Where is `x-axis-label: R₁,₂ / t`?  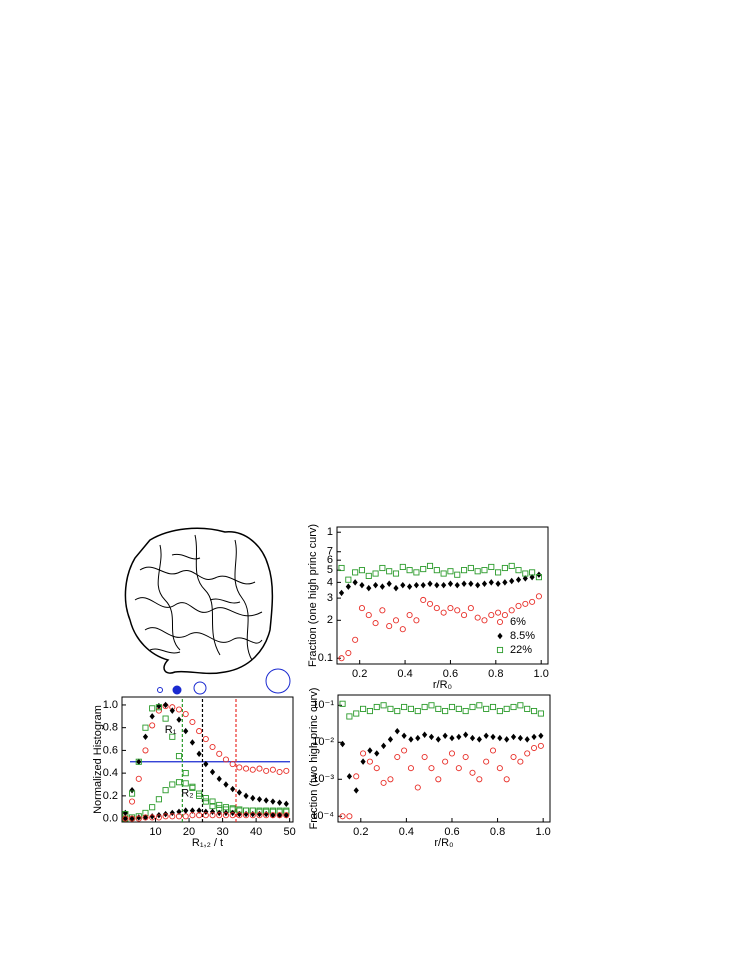 x-axis-label: R₁,₂ / t is located at coordinates (207, 843).